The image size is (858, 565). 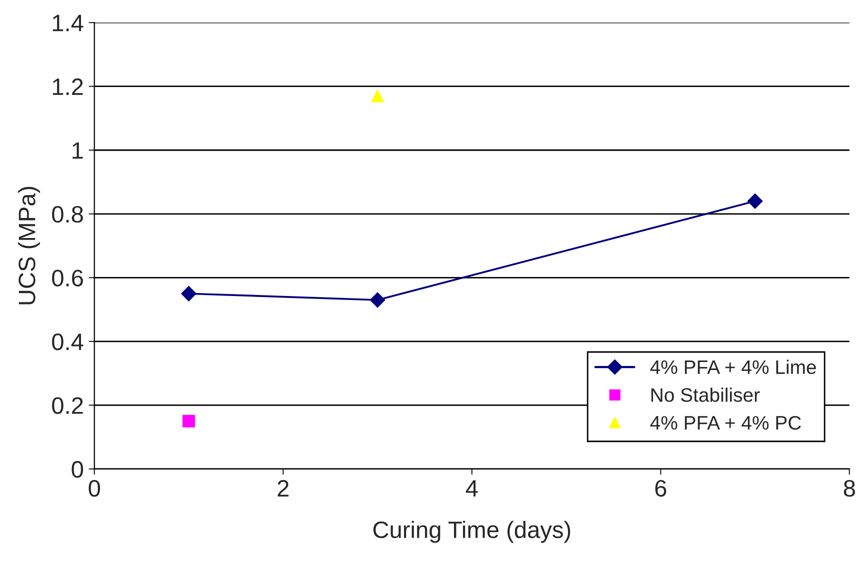 What do you see at coordinates (78, 469) in the screenshot?
I see `y-tick-label: 0` at bounding box center [78, 469].